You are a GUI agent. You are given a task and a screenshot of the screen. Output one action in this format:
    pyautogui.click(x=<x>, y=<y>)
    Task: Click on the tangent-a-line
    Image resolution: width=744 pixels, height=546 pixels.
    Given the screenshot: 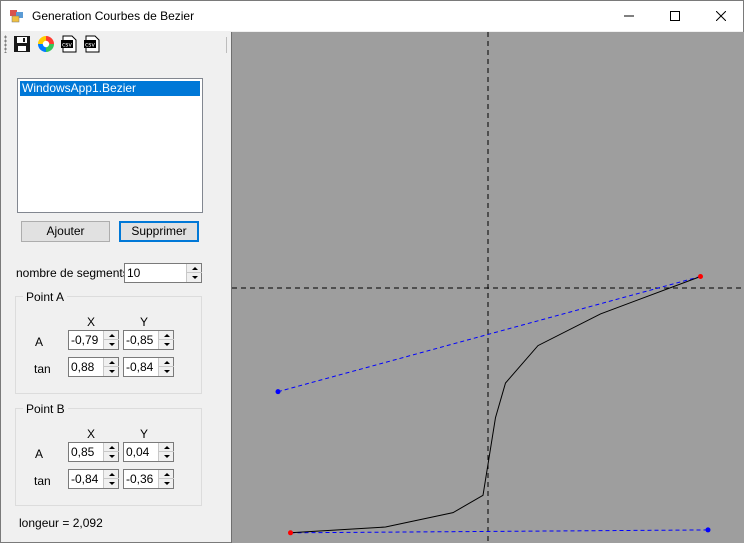 What is the action you would take?
    pyautogui.click(x=499, y=531)
    